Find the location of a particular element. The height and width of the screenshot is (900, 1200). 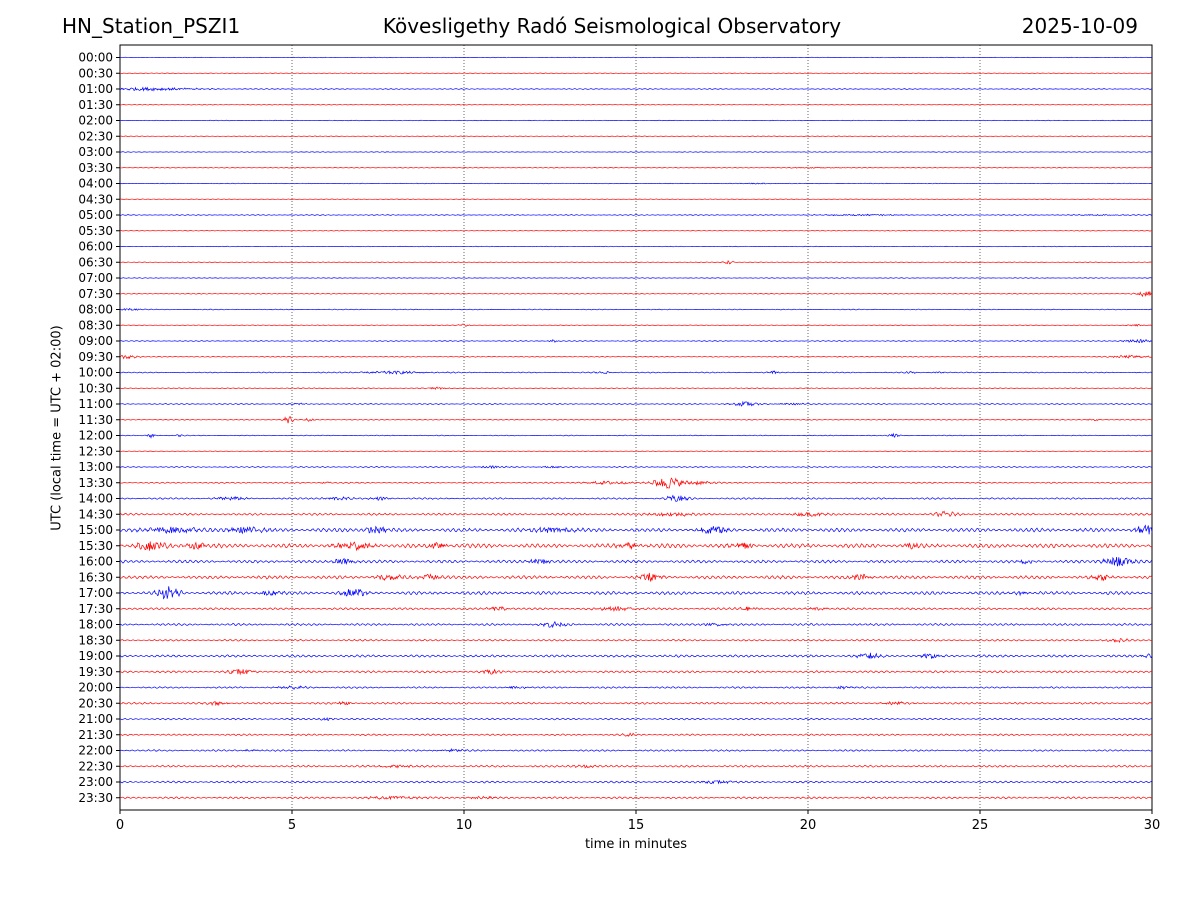

y-tick-label: 18:30 is located at coordinates (95, 640).